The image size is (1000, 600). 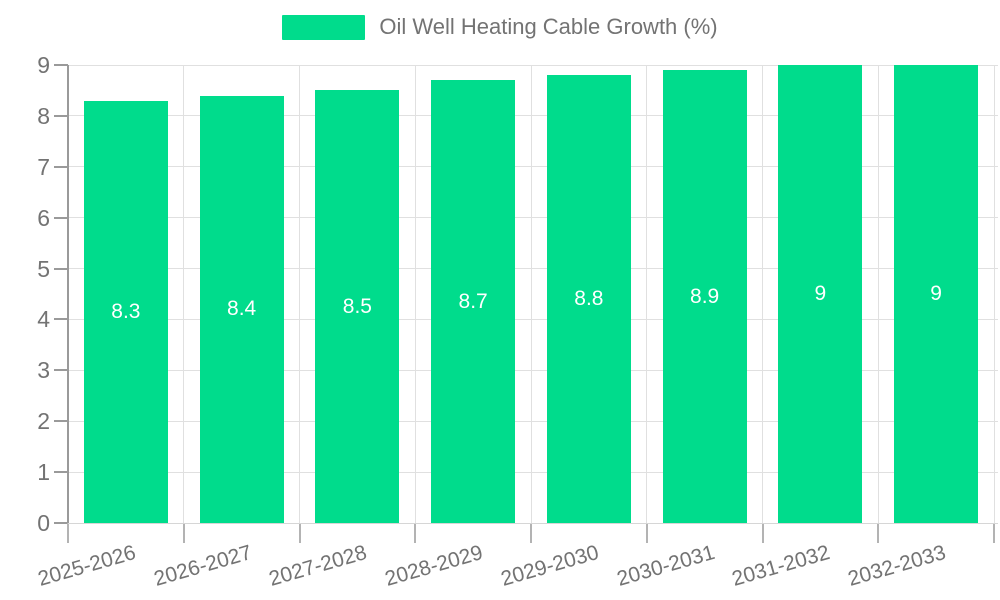 What do you see at coordinates (548, 26) in the screenshot?
I see `legend-label: Oil Well Heating Cable Growth (%)` at bounding box center [548, 26].